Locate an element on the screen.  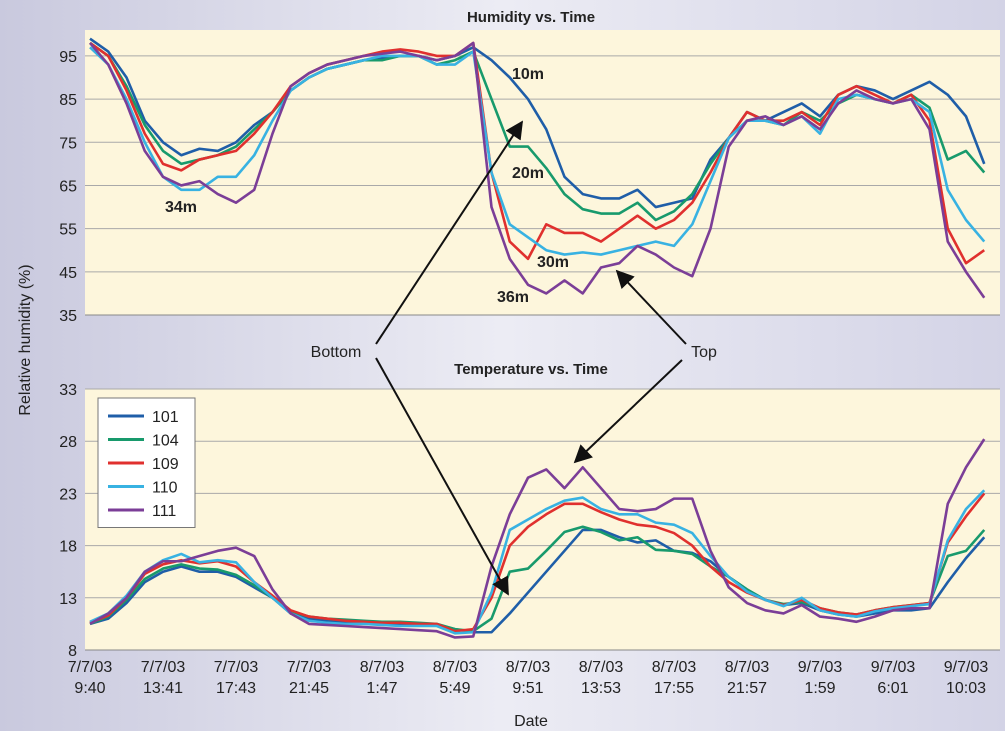
chart-title: Humidity vs. Time is located at coordinates (531, 17).